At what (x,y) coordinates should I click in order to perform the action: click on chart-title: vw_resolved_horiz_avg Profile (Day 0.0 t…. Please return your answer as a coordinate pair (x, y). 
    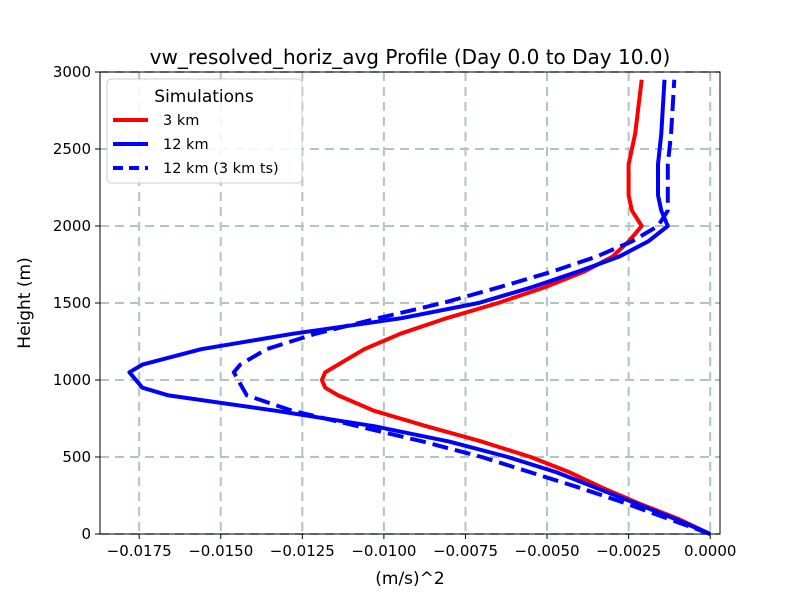
    Looking at the image, I should click on (410, 57).